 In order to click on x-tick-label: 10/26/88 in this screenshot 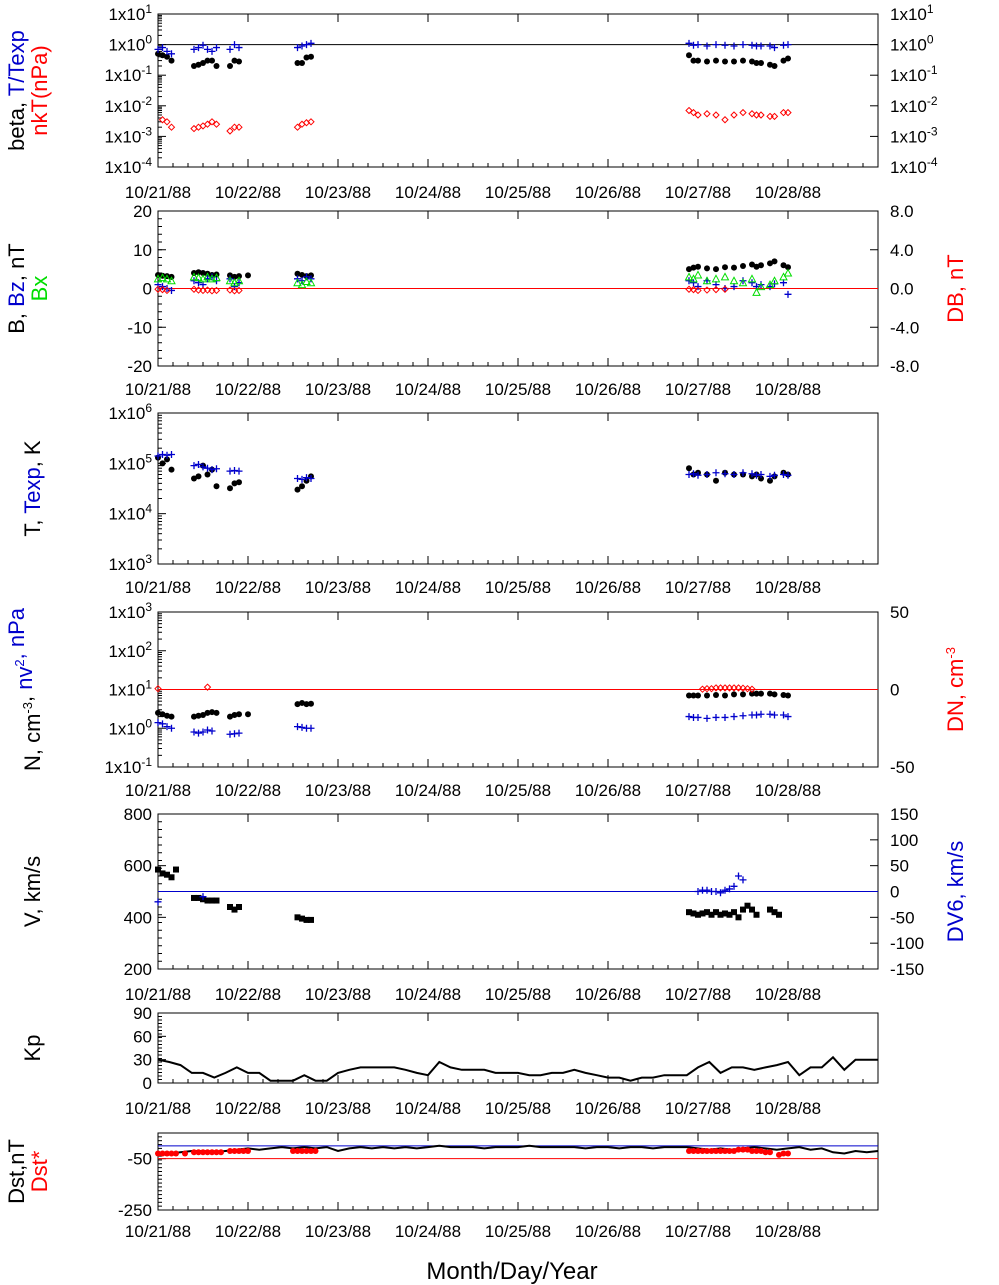, I will do `click(608, 587)`.